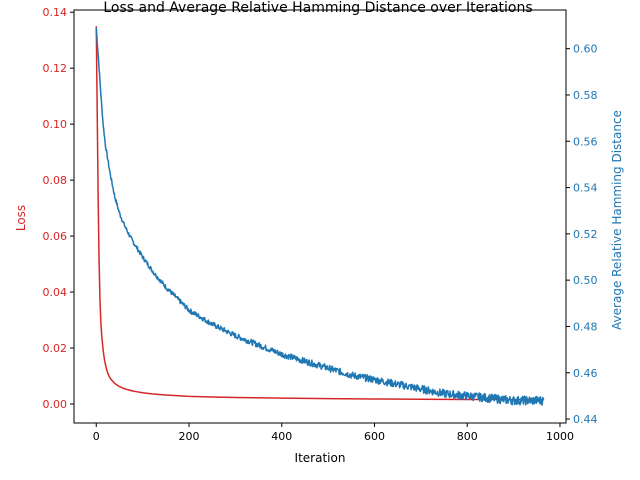 The width and height of the screenshot is (640, 480). What do you see at coordinates (585, 326) in the screenshot?
I see `right-y-tick-label: 0.48` at bounding box center [585, 326].